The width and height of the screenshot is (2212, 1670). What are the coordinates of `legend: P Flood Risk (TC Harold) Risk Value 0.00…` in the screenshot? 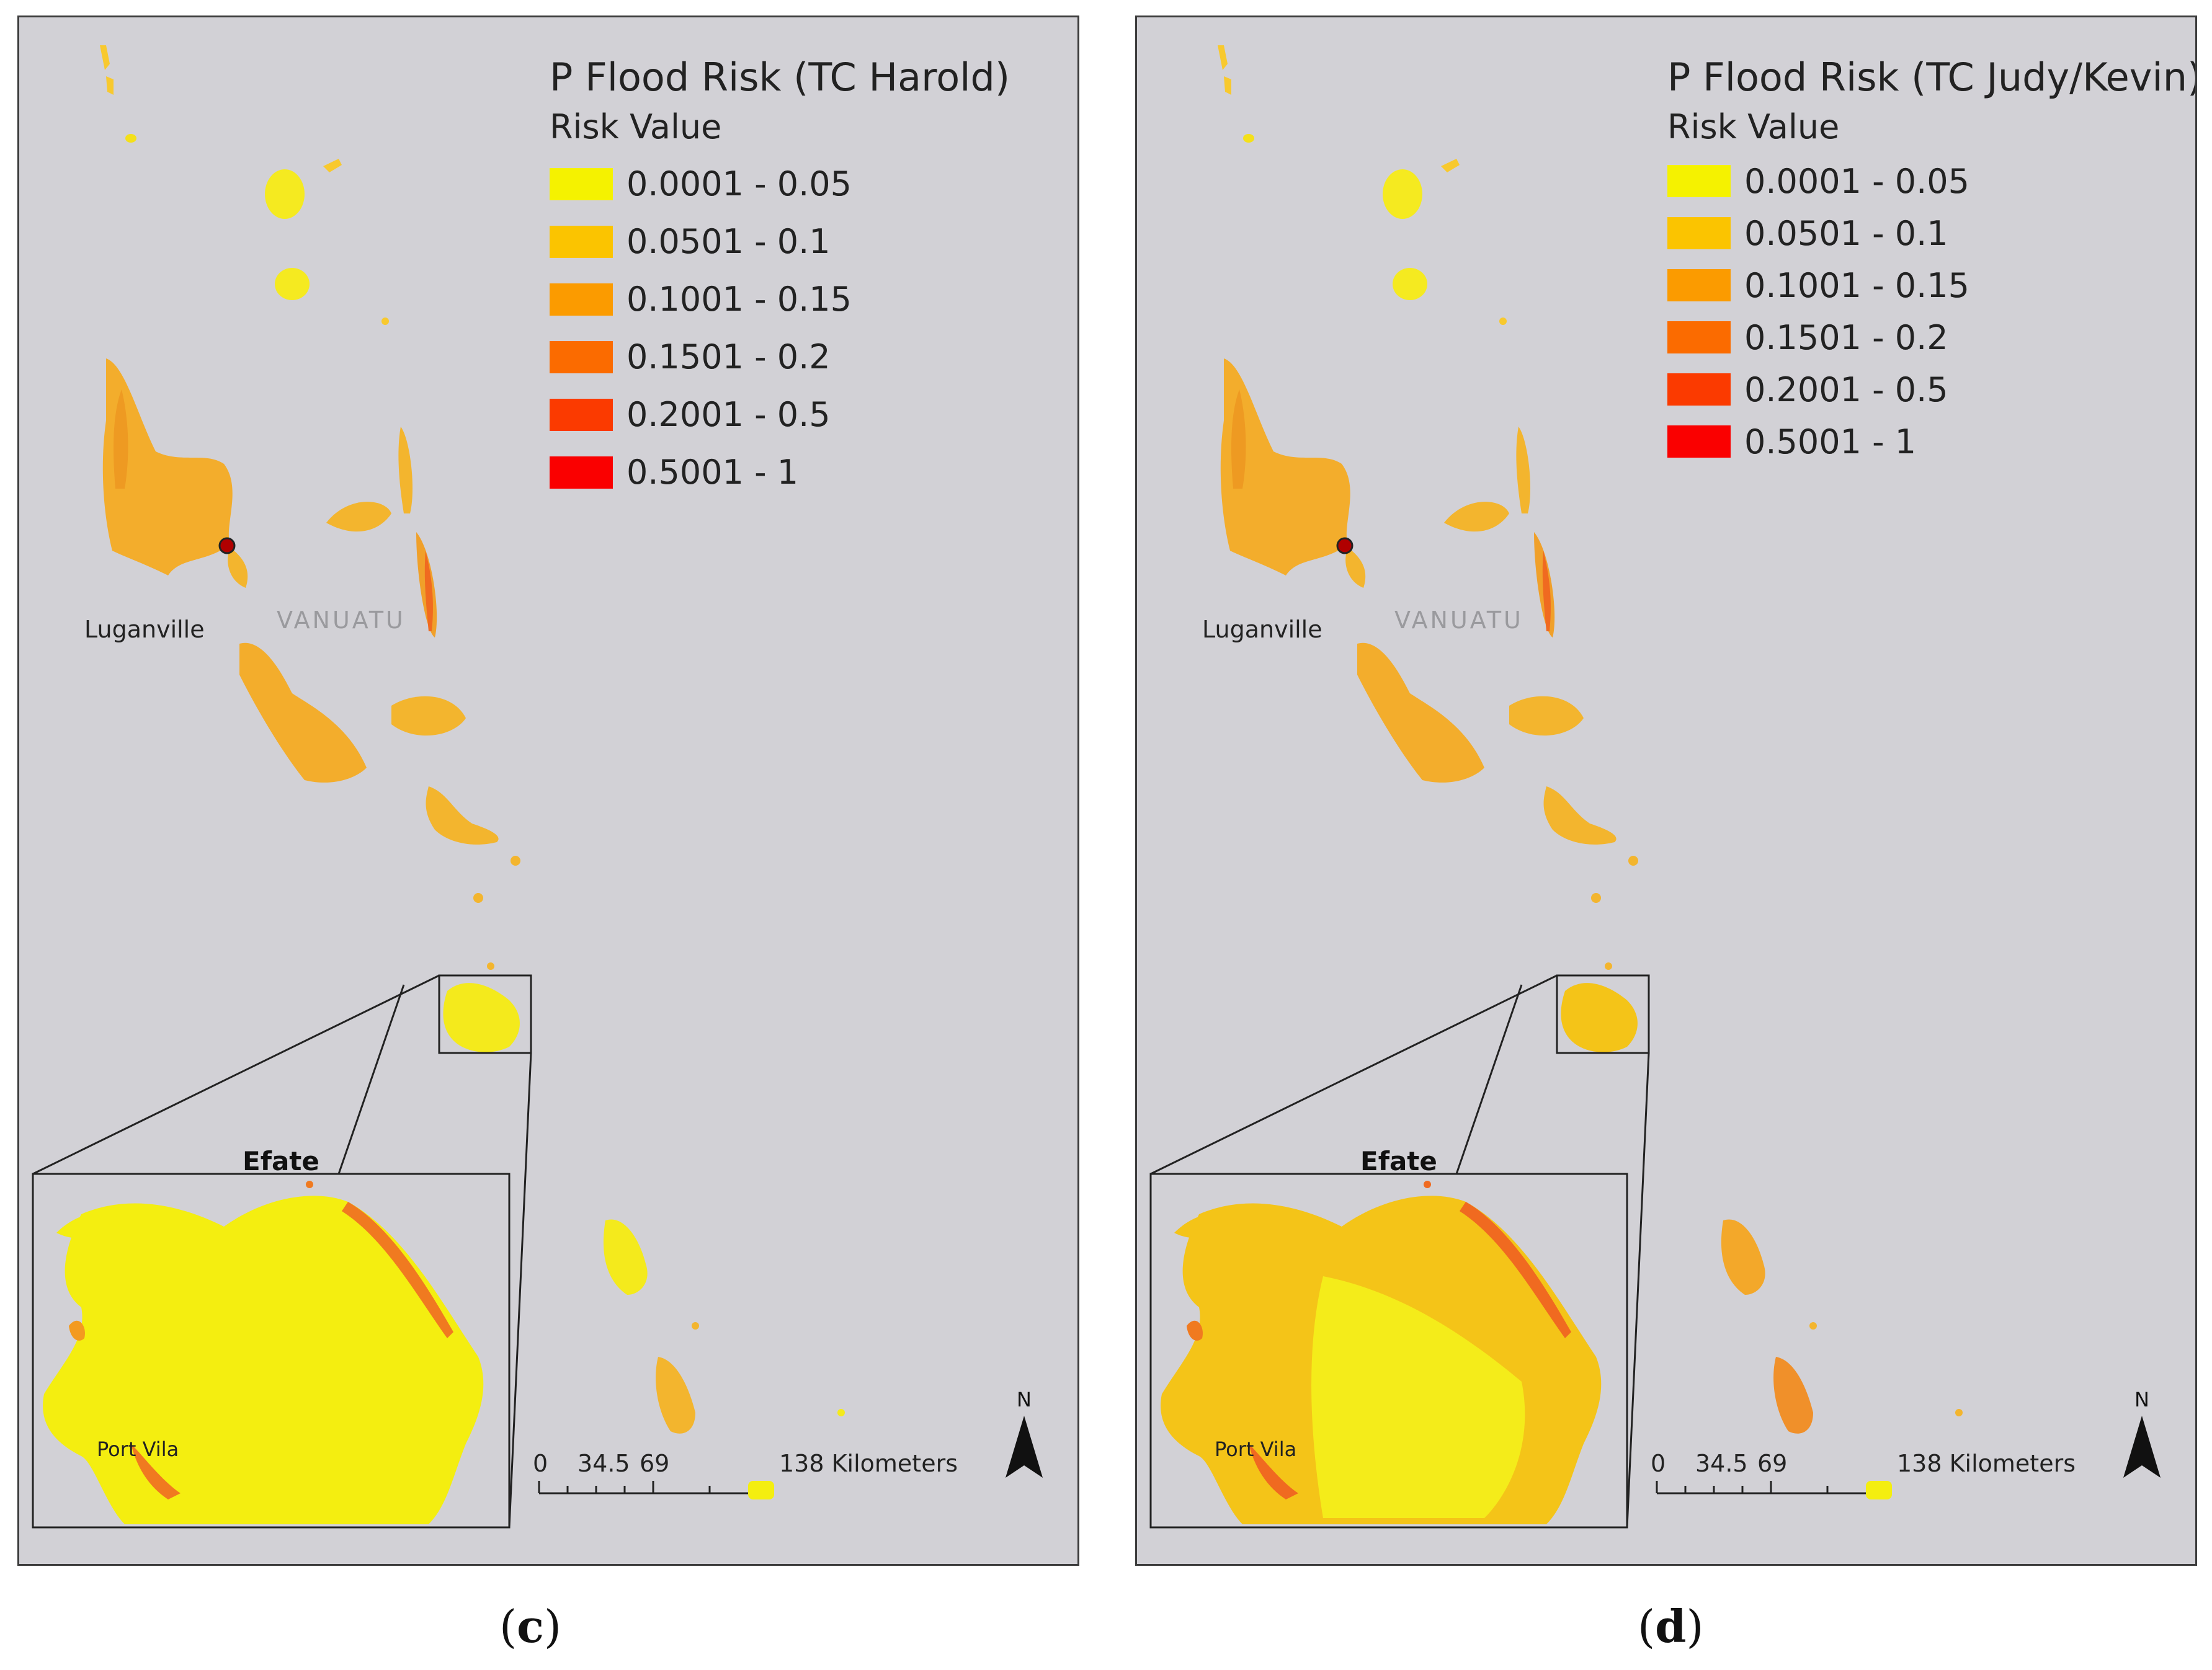 It's located at (780, 278).